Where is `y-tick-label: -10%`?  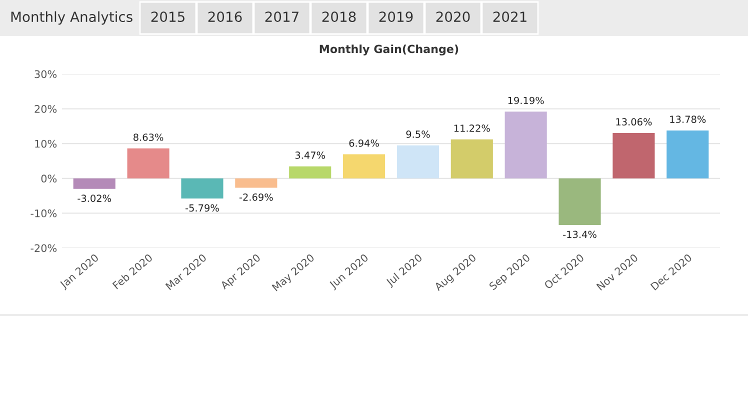 y-tick-label: -10% is located at coordinates (43, 213).